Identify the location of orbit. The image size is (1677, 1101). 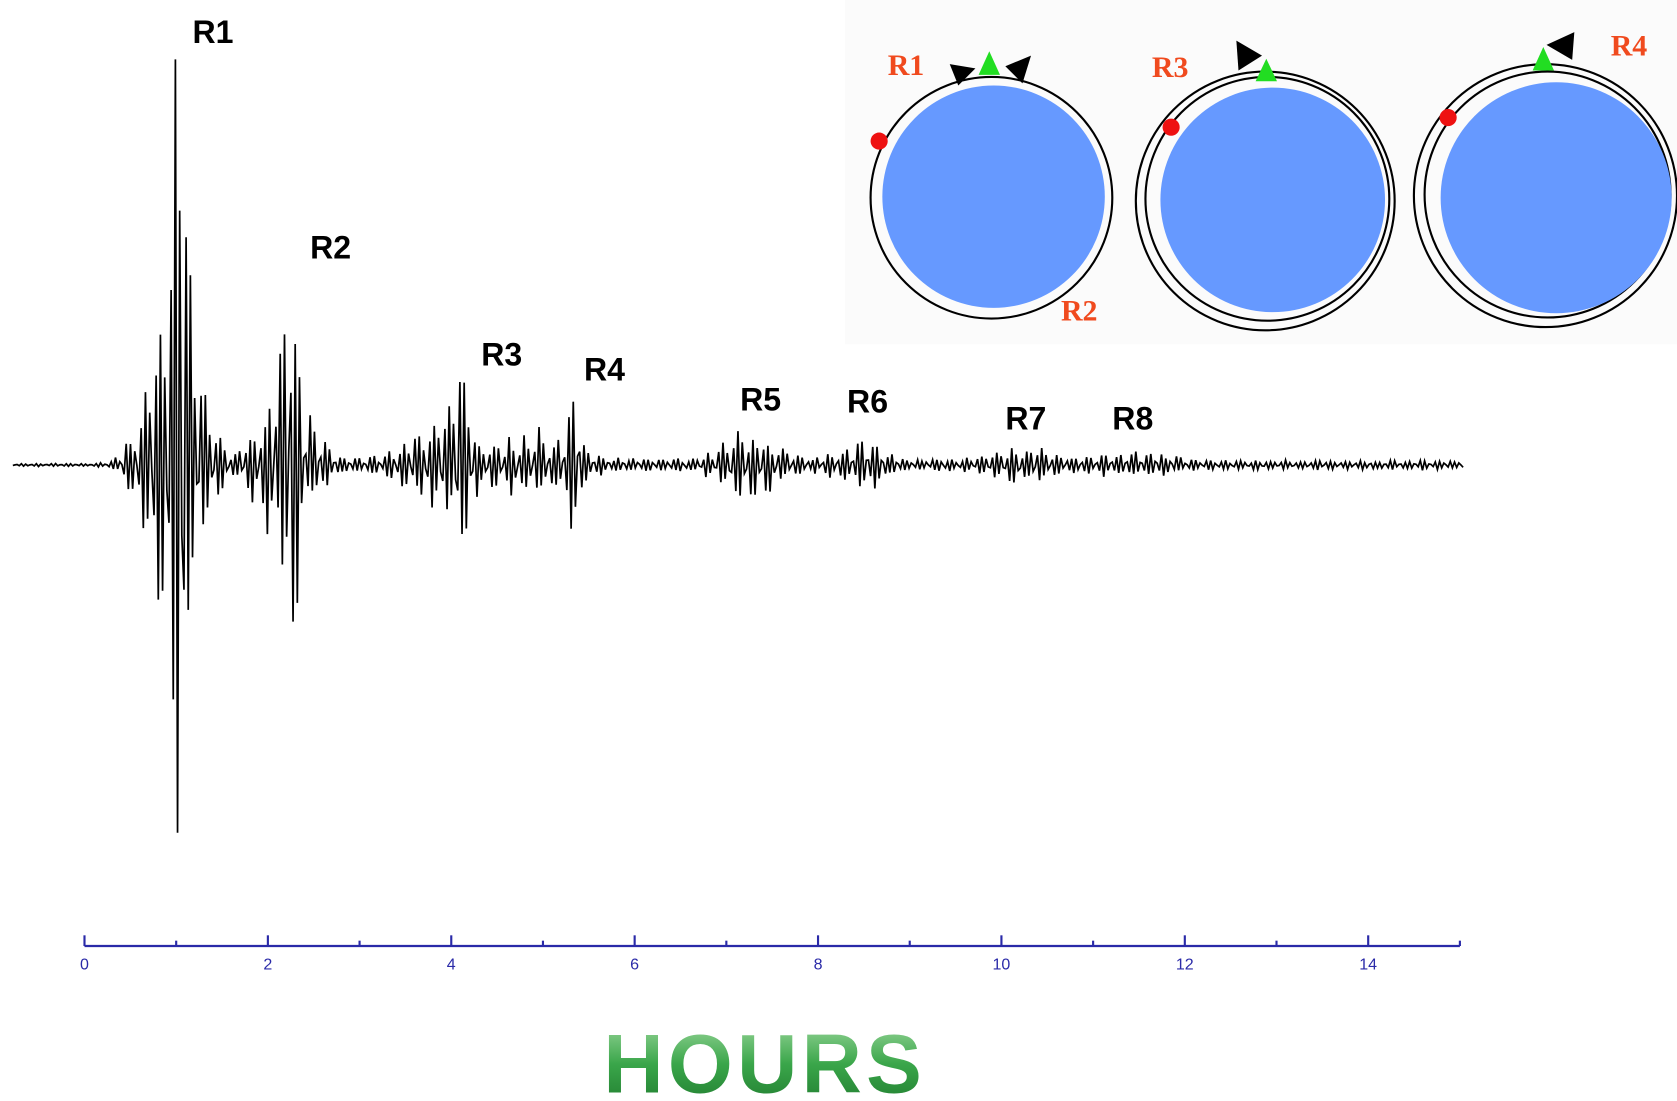
(991, 197).